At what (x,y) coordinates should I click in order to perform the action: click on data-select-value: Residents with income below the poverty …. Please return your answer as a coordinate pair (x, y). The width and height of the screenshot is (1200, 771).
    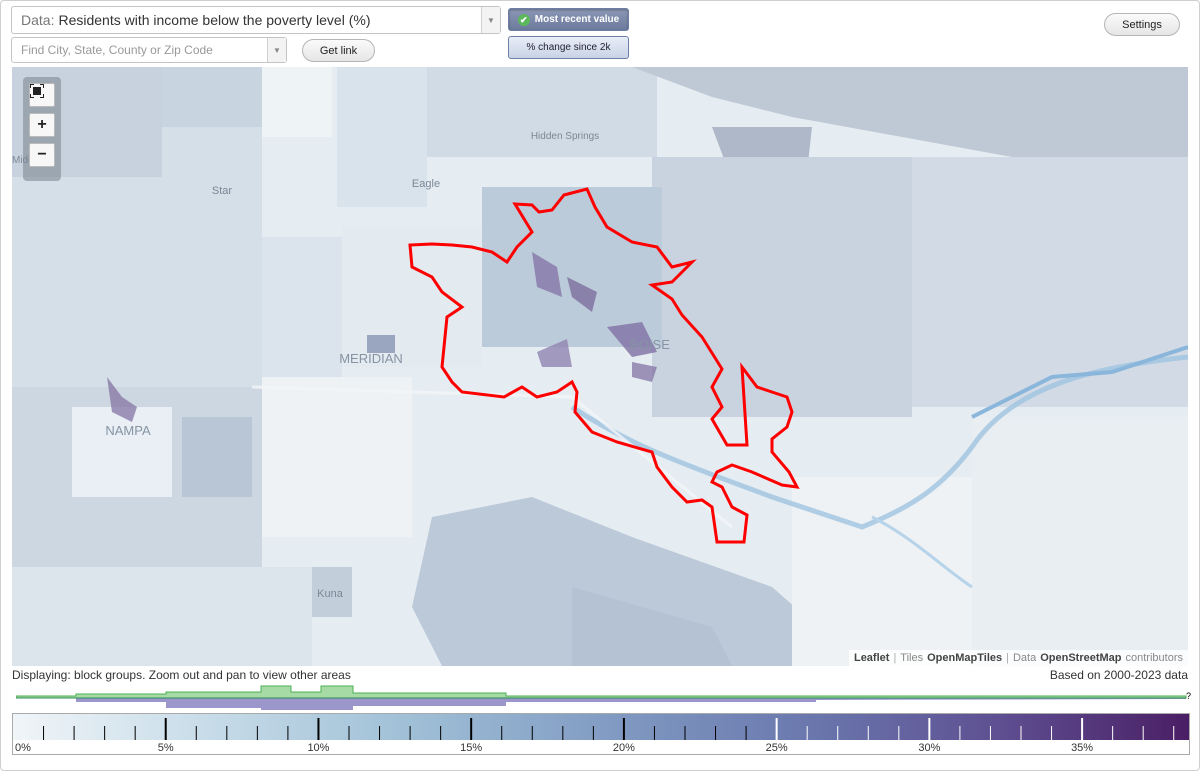
    Looking at the image, I should click on (214, 20).